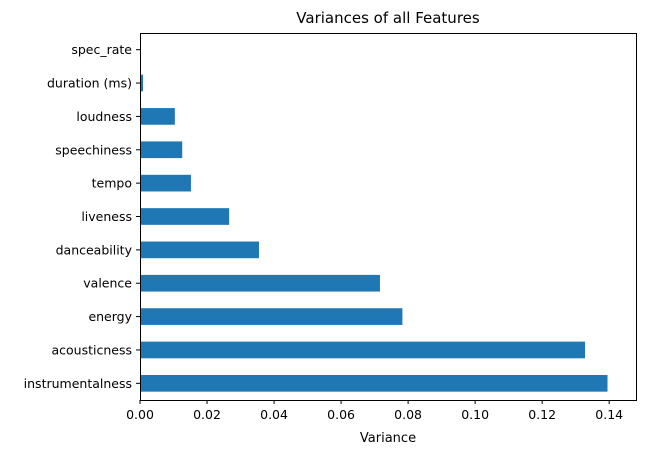 The width and height of the screenshot is (645, 455). What do you see at coordinates (94, 249) in the screenshot?
I see `y-tick-label: danceability` at bounding box center [94, 249].